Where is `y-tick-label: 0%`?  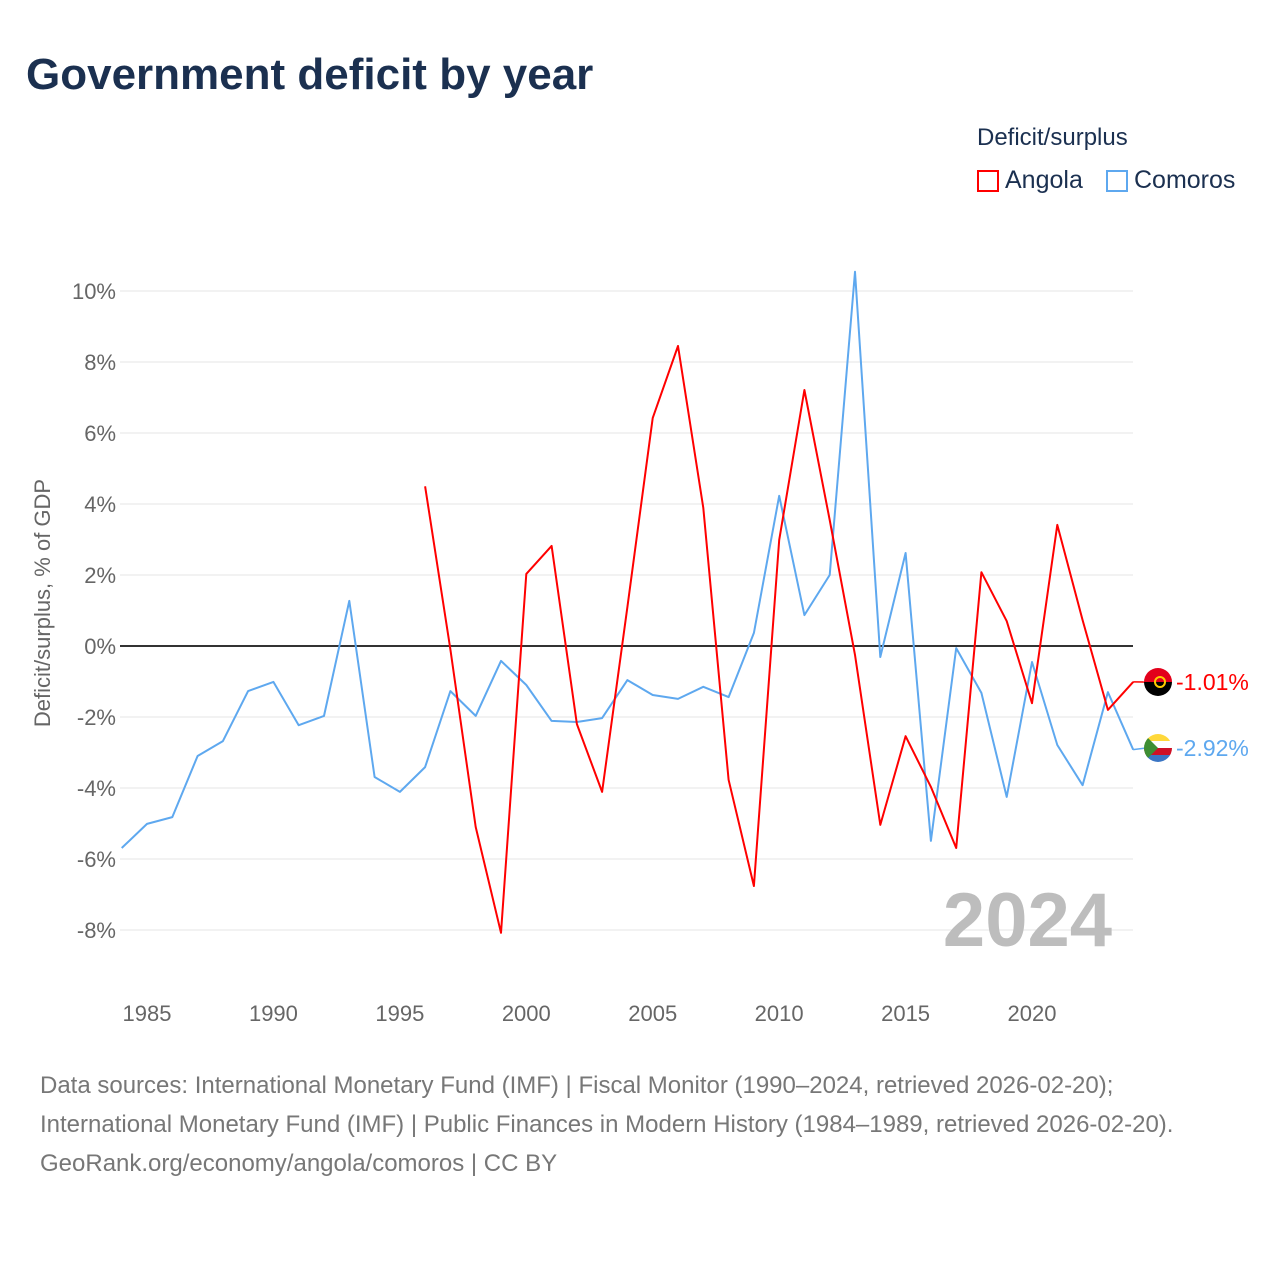
y-tick-label: 0% is located at coordinates (100, 646).